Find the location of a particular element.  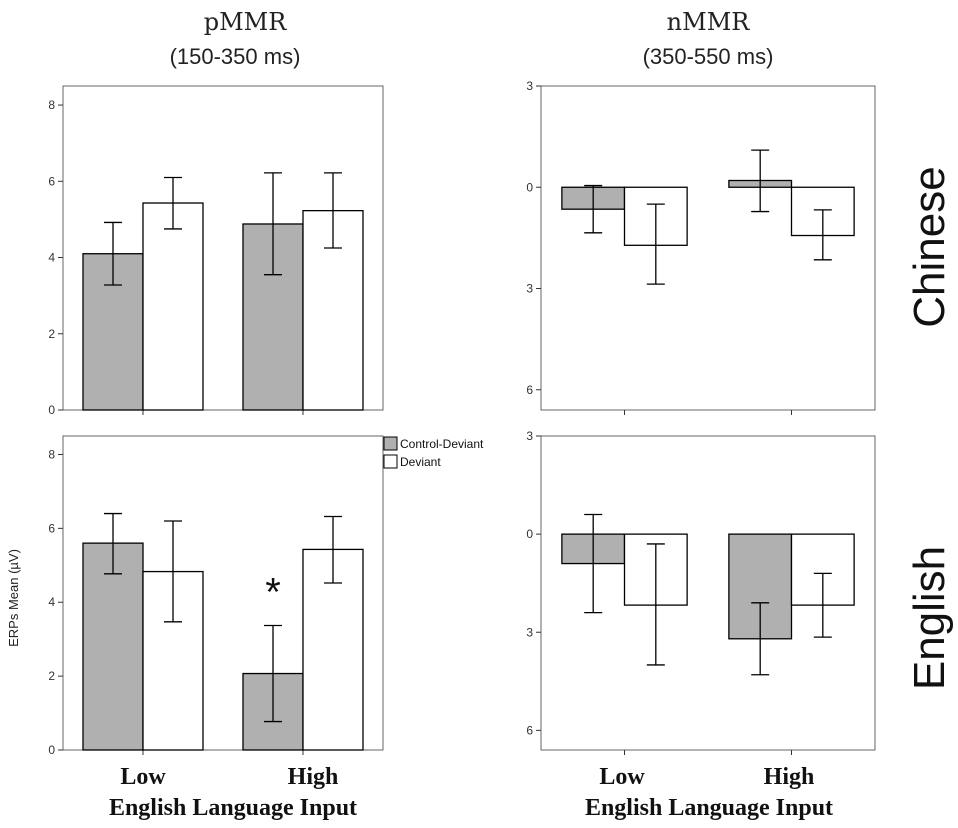

category-label-low-left: Low is located at coordinates (143, 777).